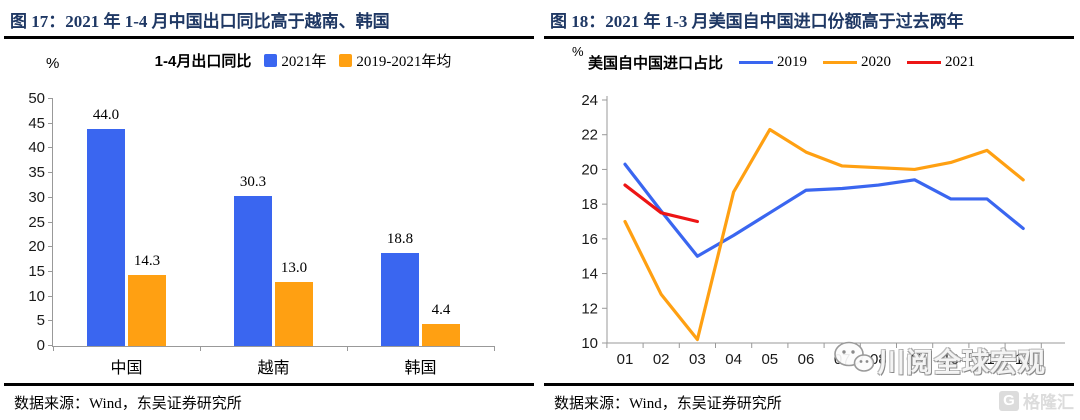 The height and width of the screenshot is (420, 1080). What do you see at coordinates (106, 114) in the screenshot?
I see `bar-value-label: 44.0` at bounding box center [106, 114].